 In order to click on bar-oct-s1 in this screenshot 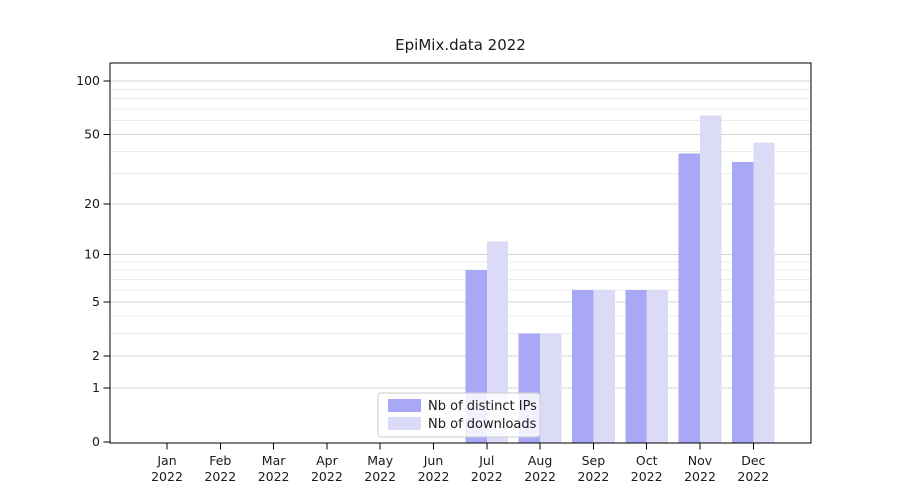, I will do `click(657, 366)`.